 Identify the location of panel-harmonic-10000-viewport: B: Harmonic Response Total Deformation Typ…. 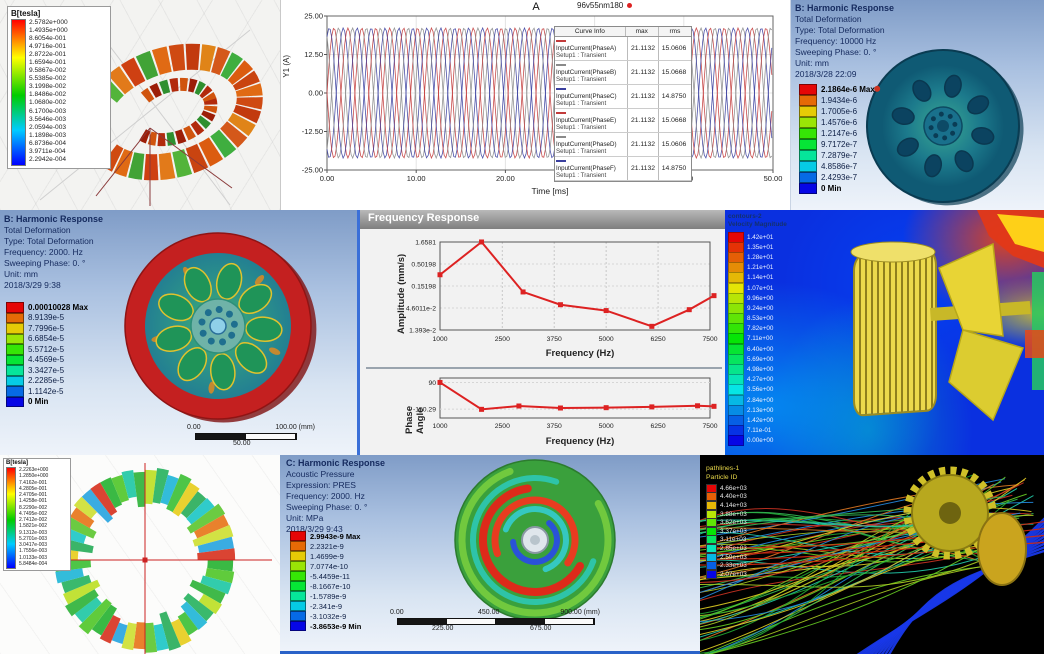
(917, 105).